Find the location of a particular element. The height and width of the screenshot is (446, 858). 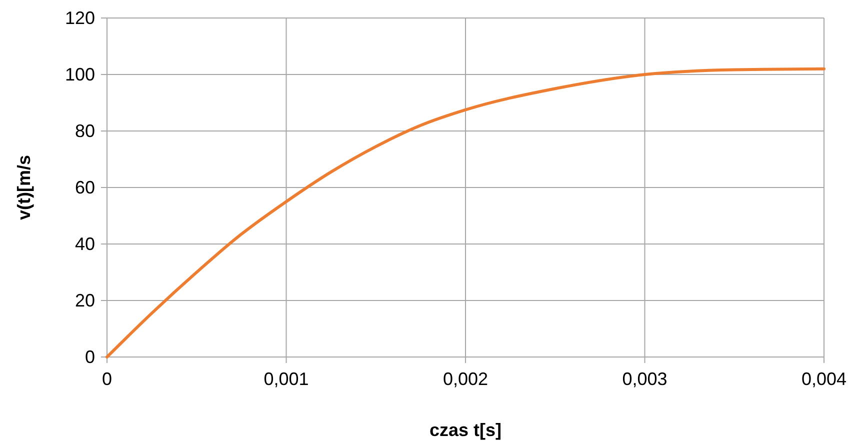

x-tick-label: 0 is located at coordinates (107, 379).